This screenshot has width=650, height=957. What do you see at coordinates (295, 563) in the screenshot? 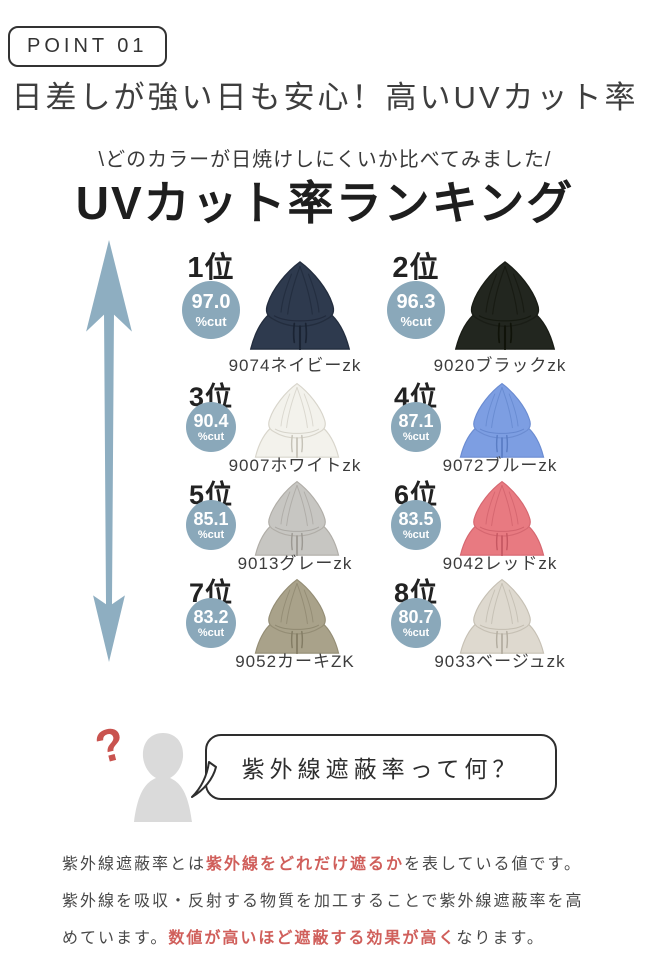
I see `item-caption: 9013グレーzk` at bounding box center [295, 563].